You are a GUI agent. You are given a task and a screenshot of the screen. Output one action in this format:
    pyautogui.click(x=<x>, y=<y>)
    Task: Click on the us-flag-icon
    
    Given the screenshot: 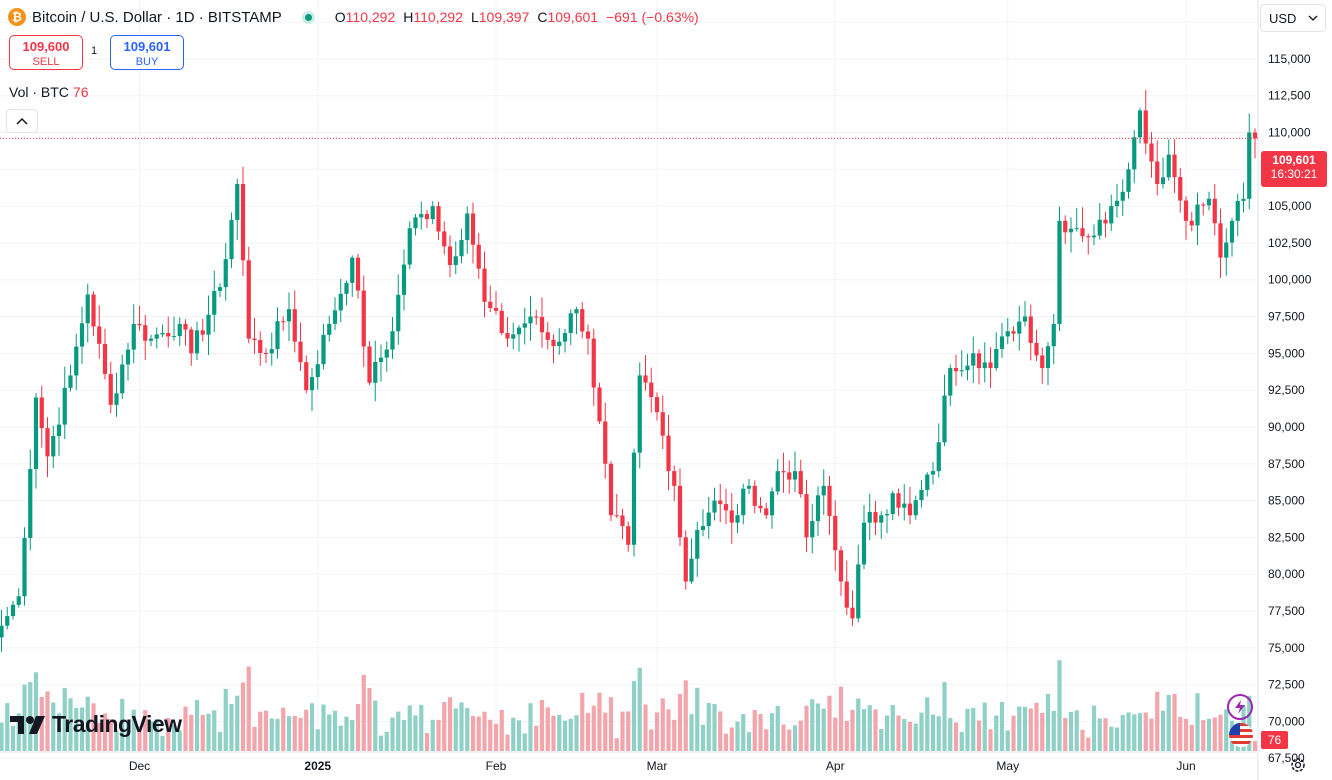 What is the action you would take?
    pyautogui.click(x=1241, y=735)
    